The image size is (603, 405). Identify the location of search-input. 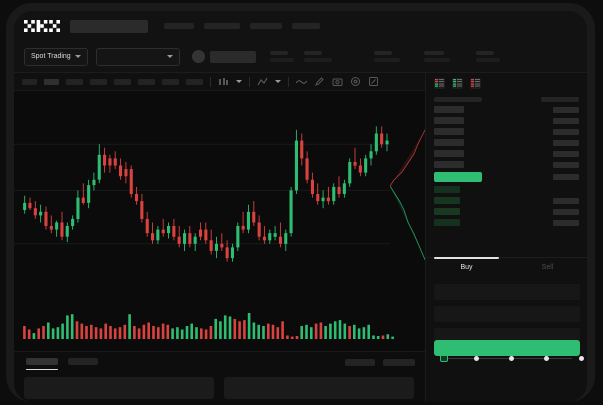
(109, 26).